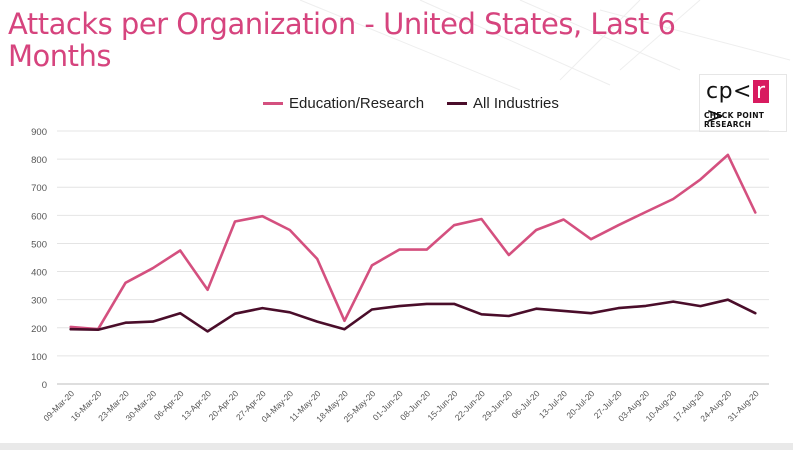  I want to click on y-tick-label: 700, so click(39, 188).